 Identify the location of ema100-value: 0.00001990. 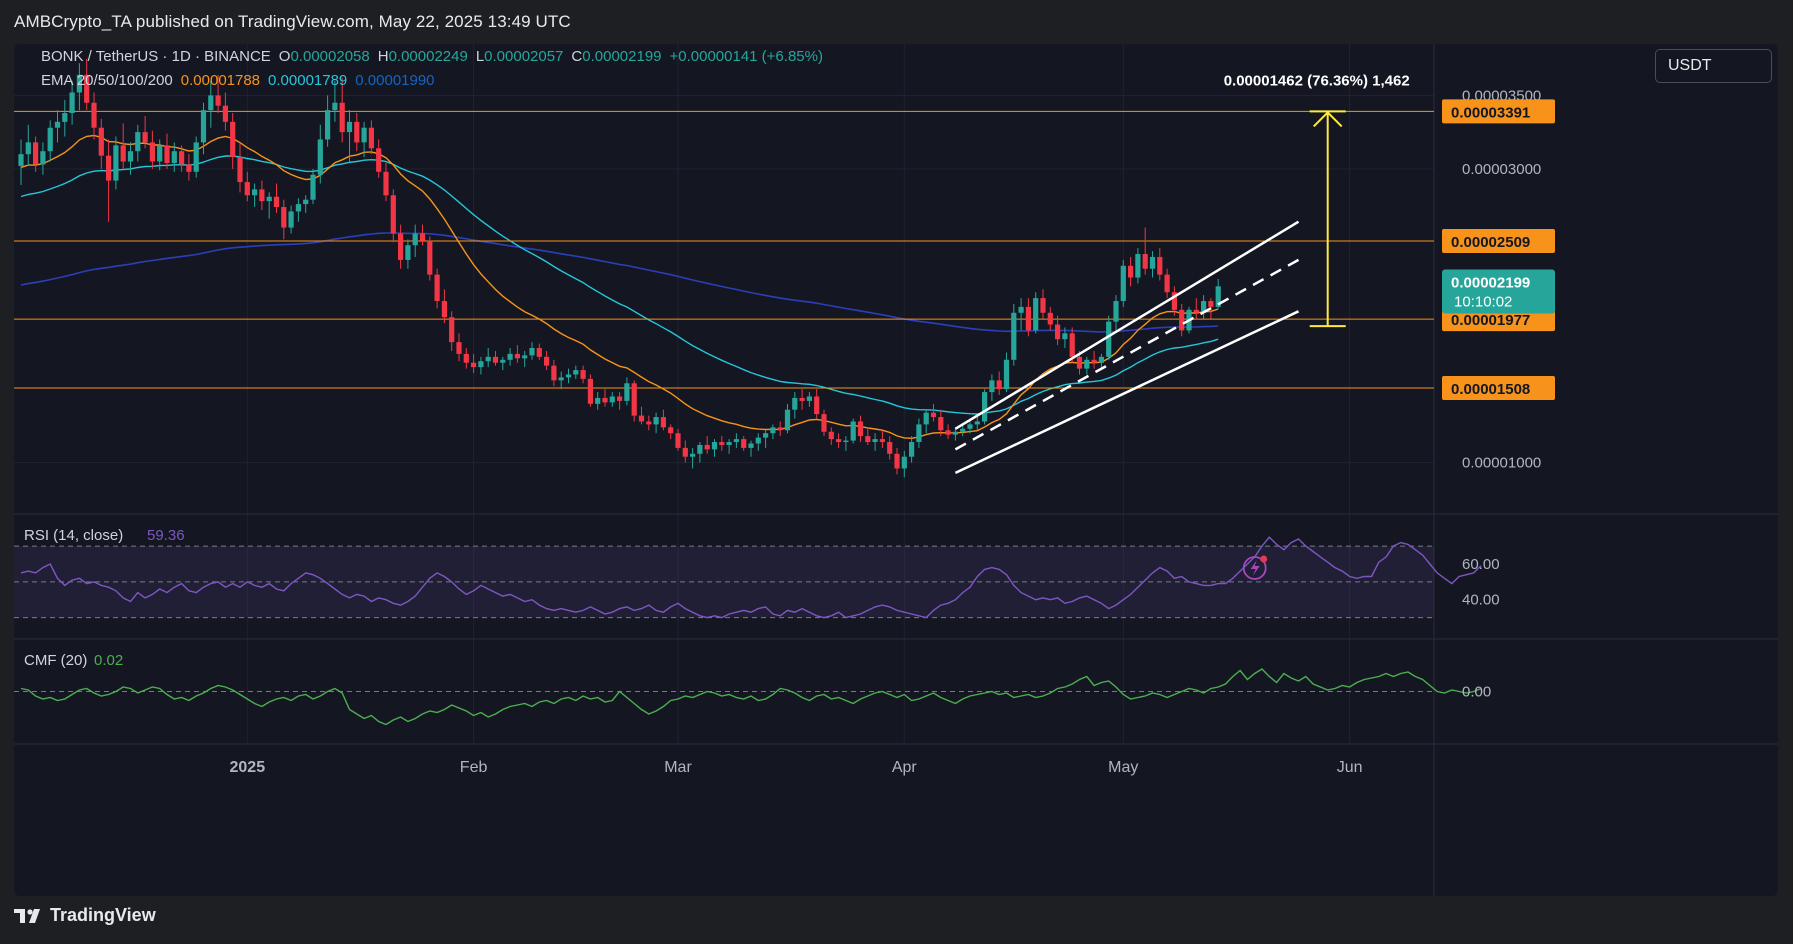
(395, 80).